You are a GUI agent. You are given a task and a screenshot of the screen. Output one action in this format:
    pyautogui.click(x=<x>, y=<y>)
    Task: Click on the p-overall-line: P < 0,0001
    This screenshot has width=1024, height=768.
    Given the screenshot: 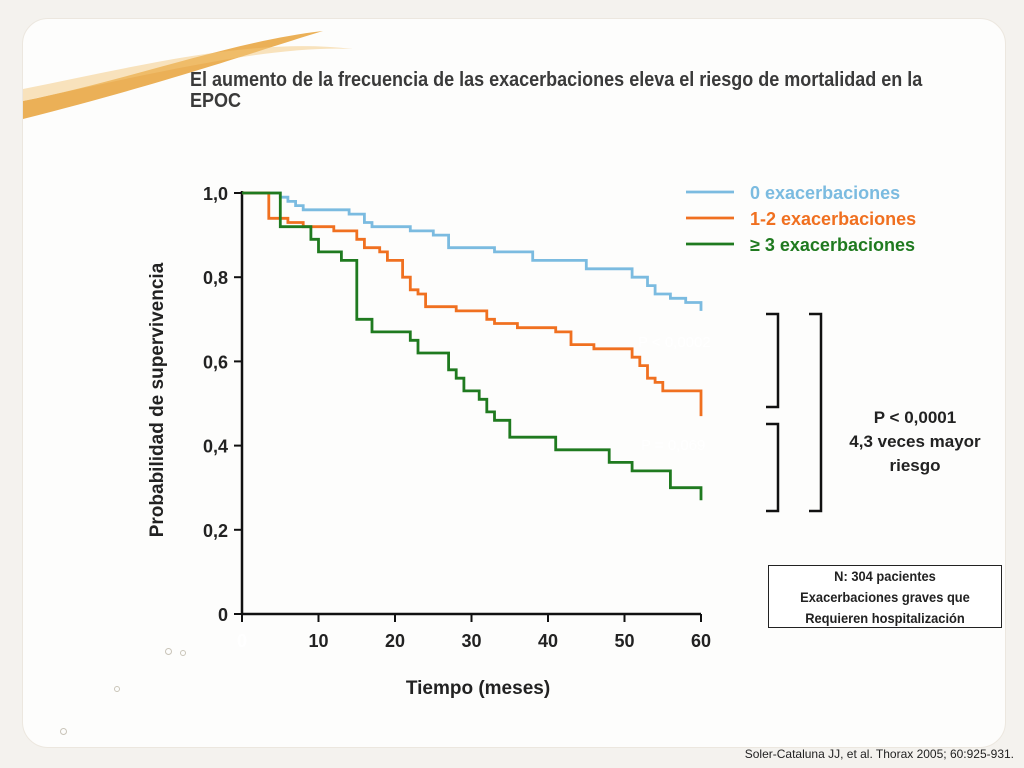 What is the action you would take?
    pyautogui.click(x=915, y=417)
    